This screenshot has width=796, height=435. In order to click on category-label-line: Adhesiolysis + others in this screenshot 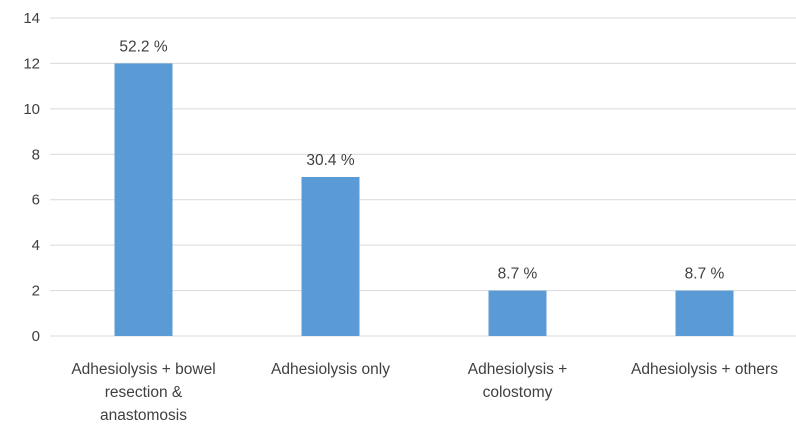, I will do `click(704, 369)`.